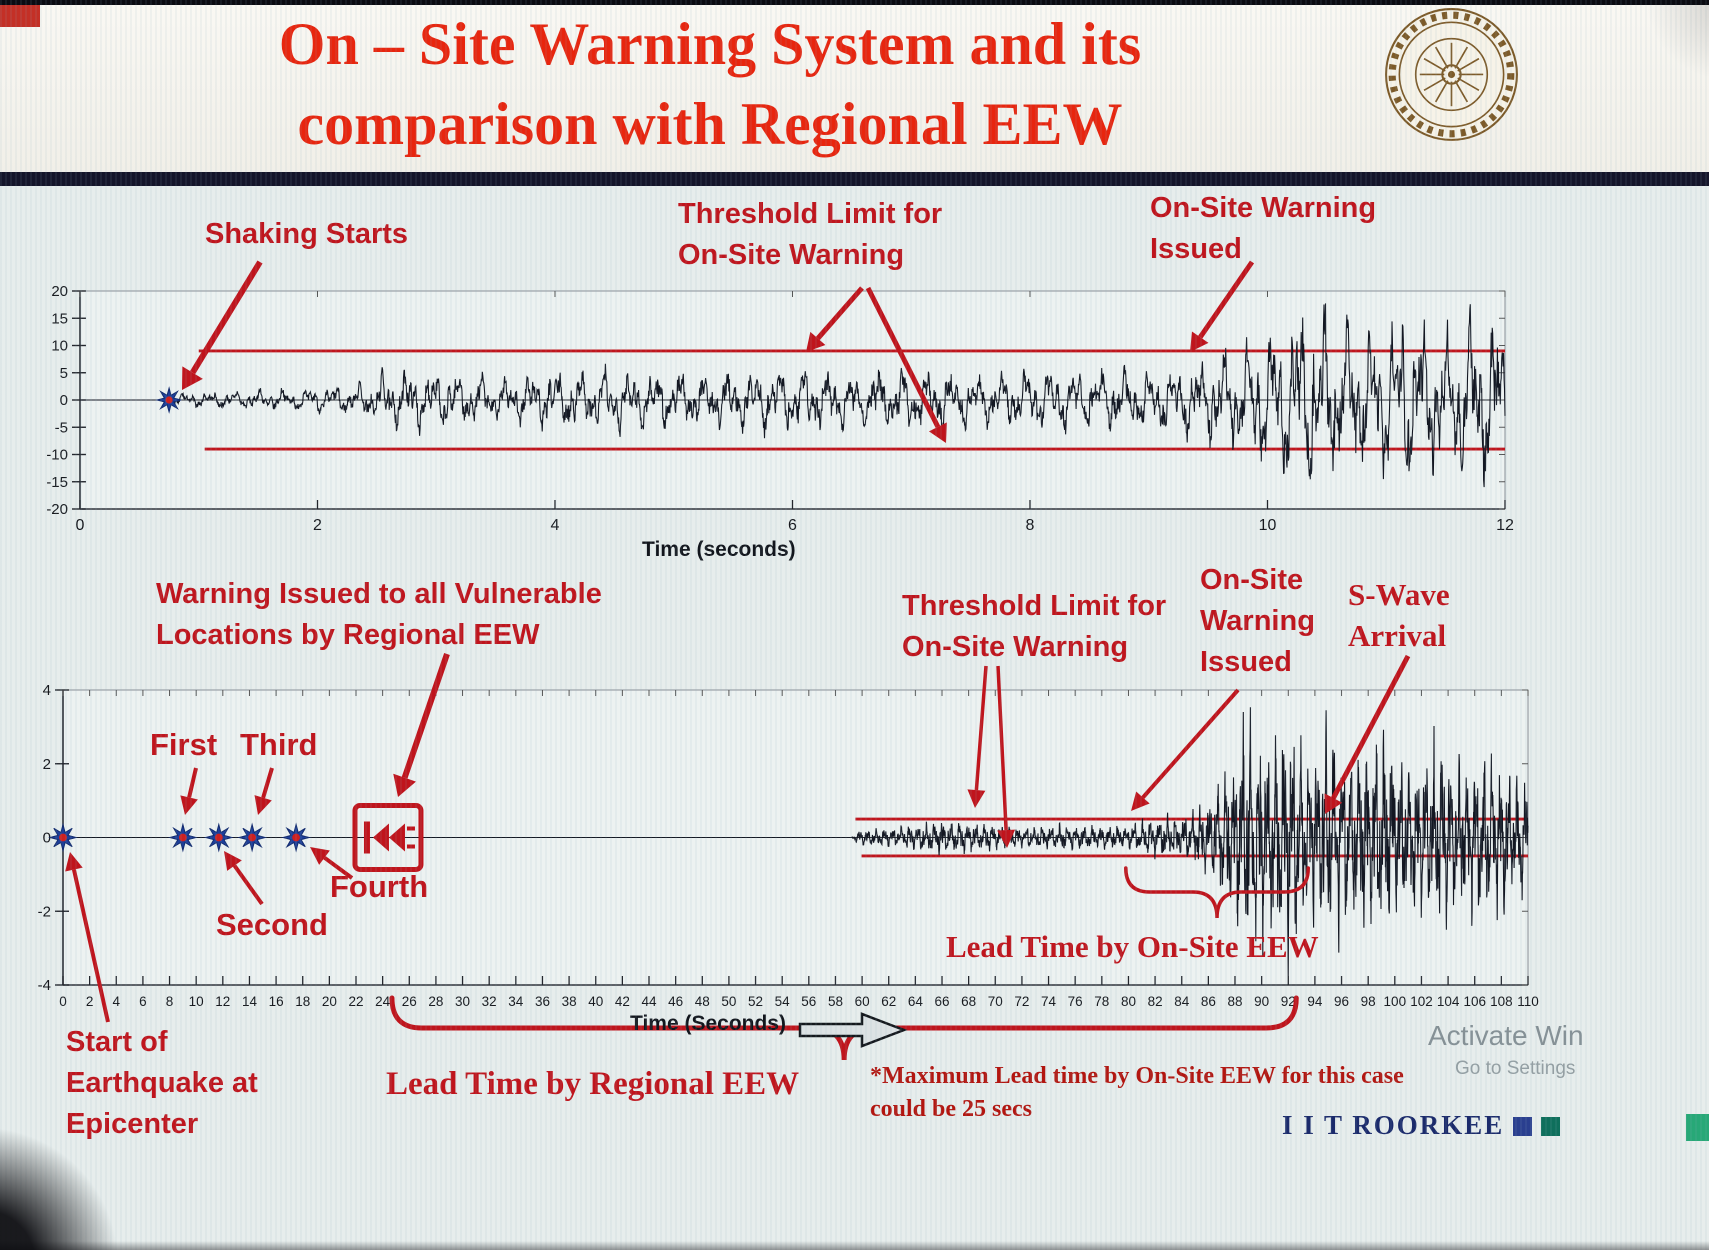 The height and width of the screenshot is (1250, 1709). I want to click on brand-square-blue, so click(1523, 1126).